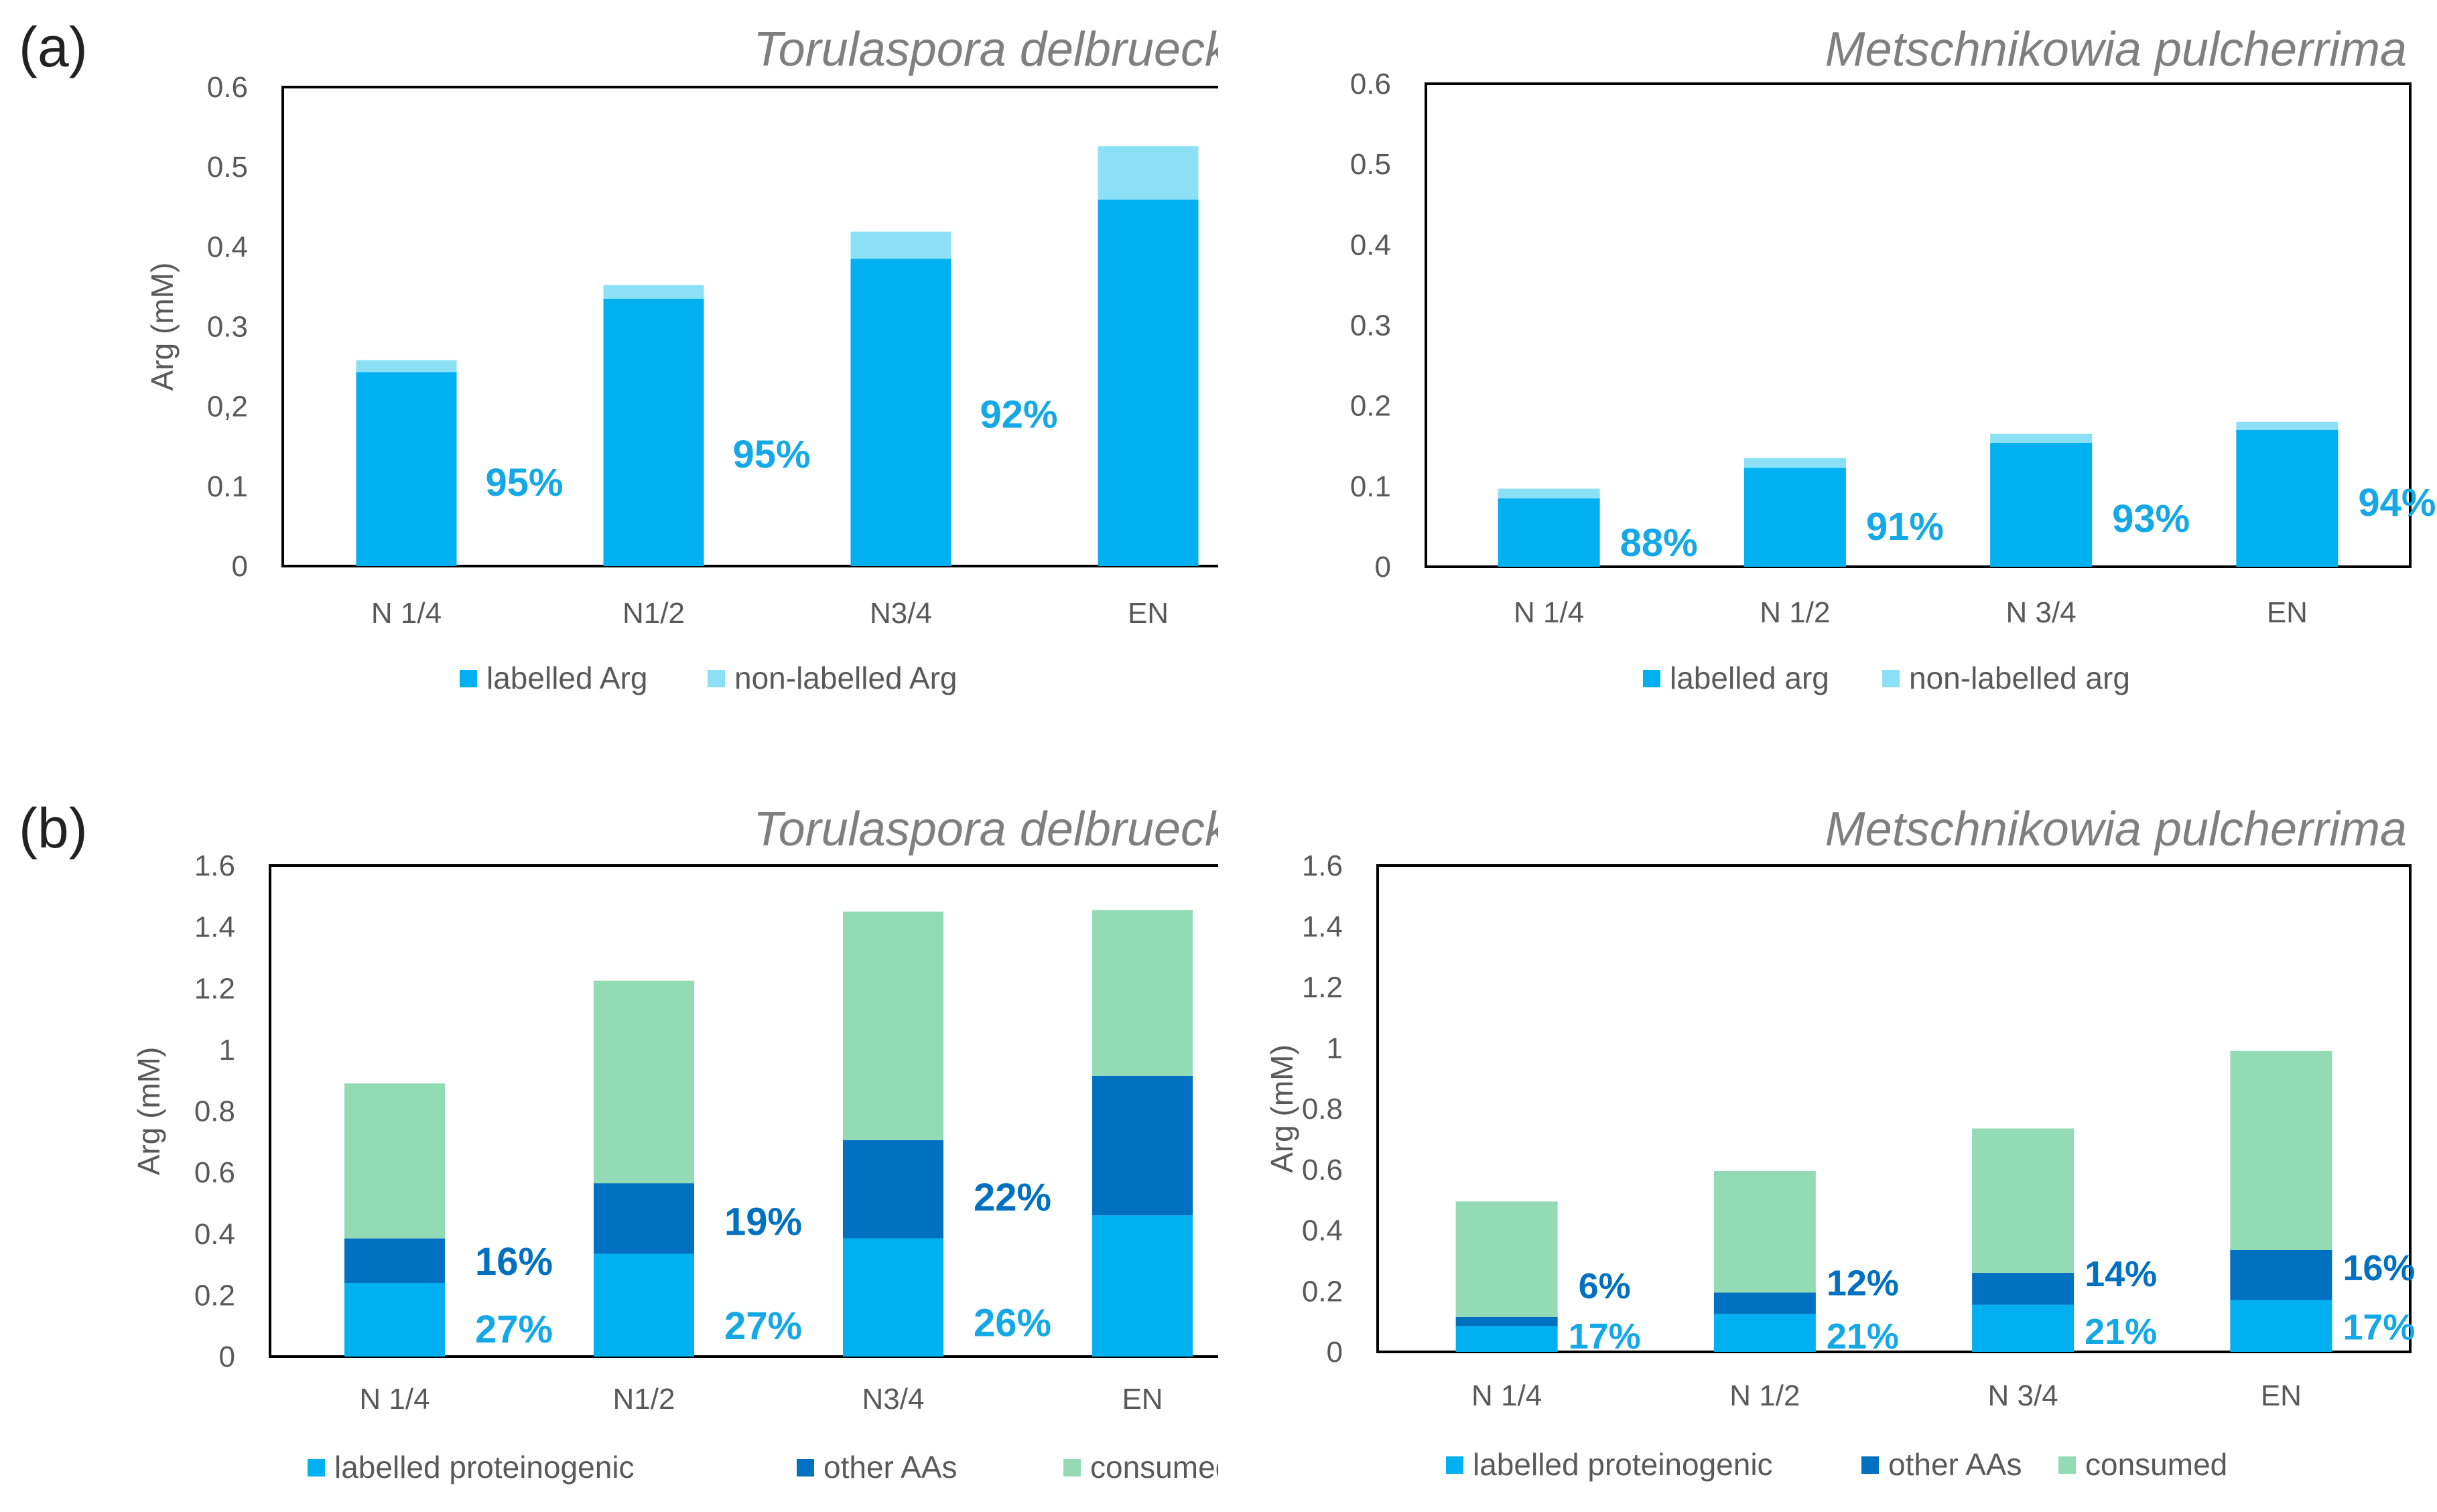 Image resolution: width=2437 pixels, height=1512 pixels. What do you see at coordinates (2397, 503) in the screenshot?
I see `percentage-label: 94%` at bounding box center [2397, 503].